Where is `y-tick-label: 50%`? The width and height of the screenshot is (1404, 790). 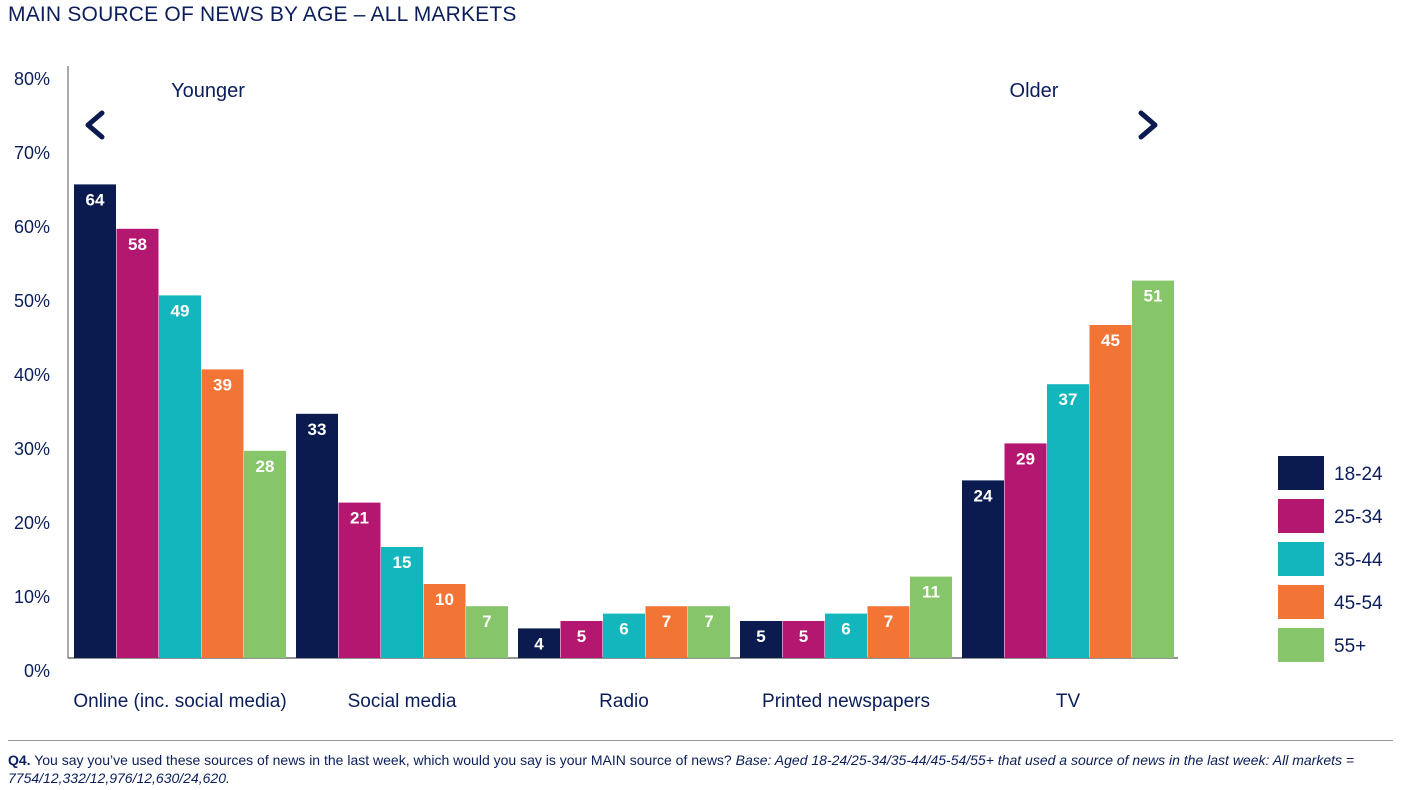
y-tick-label: 50% is located at coordinates (32, 301).